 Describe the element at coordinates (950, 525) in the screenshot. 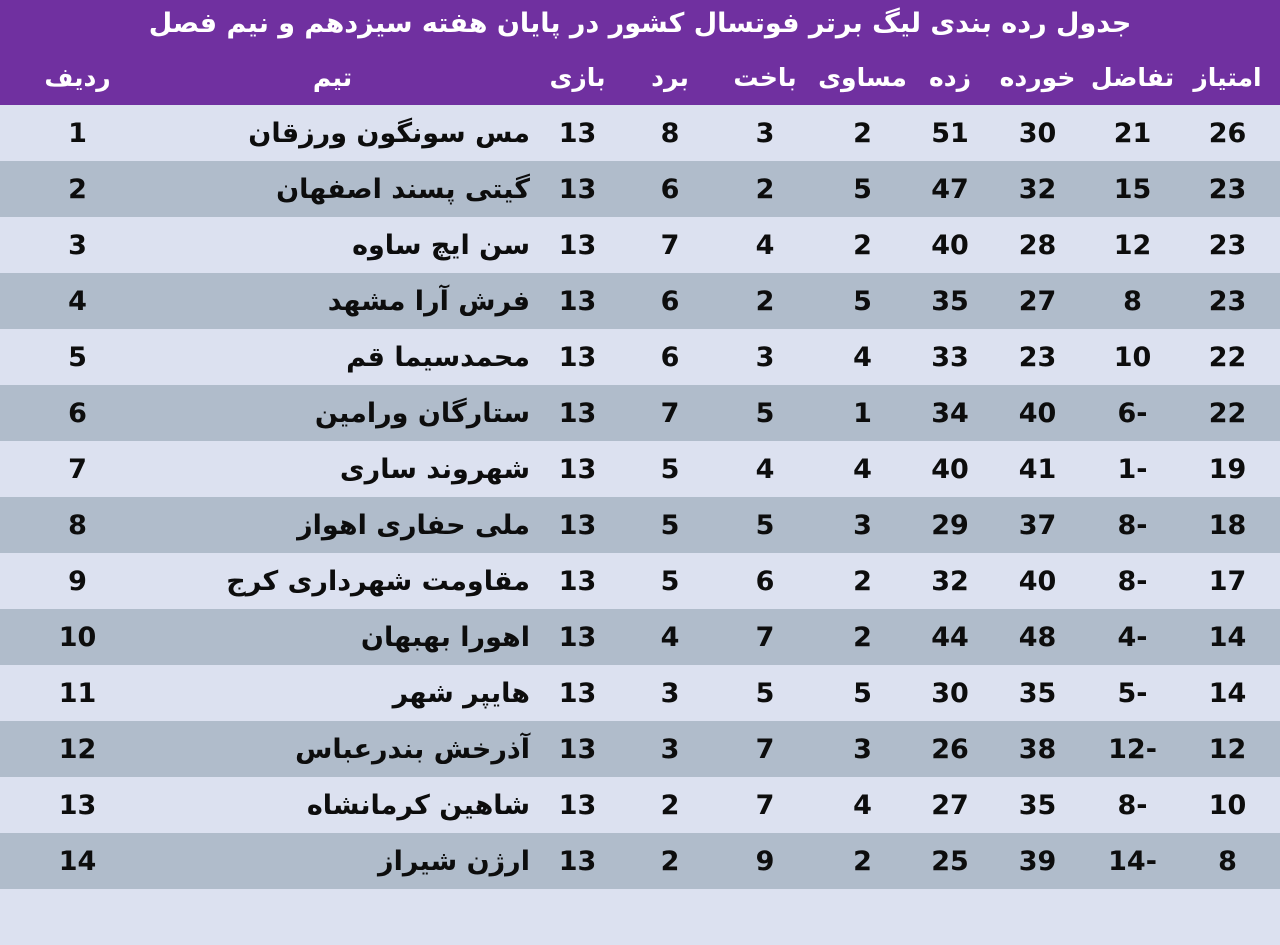

I see `cell-goals-for: 29` at that location.